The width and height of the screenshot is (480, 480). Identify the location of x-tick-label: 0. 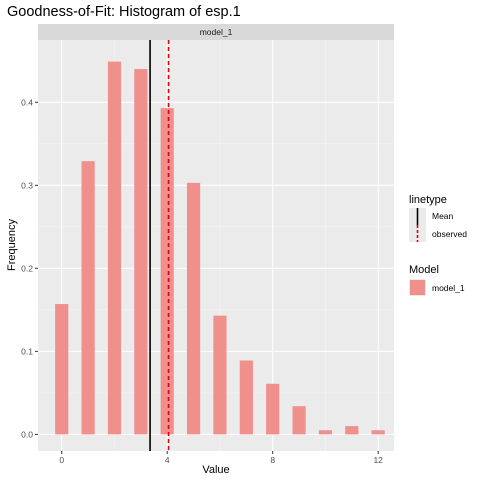
(61, 460).